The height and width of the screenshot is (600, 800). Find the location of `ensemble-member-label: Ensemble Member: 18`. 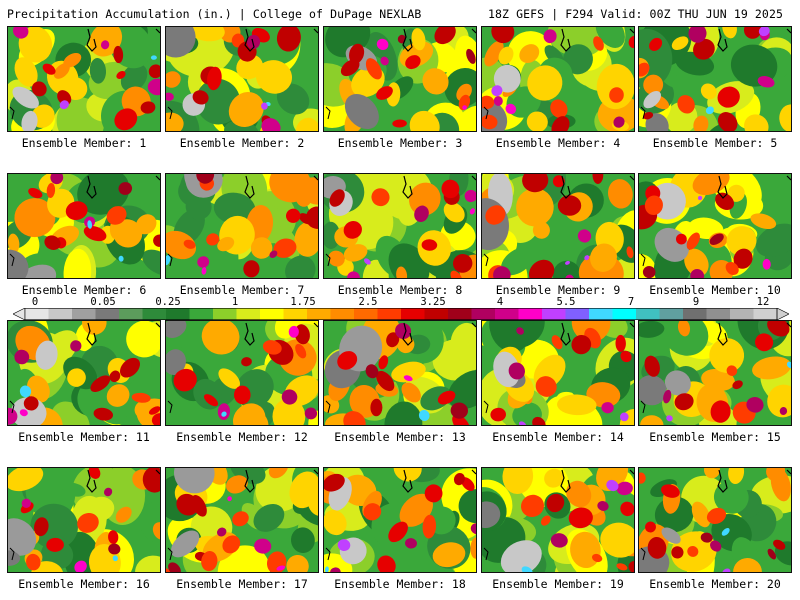

ensemble-member-label: Ensemble Member: 18 is located at coordinates (400, 584).